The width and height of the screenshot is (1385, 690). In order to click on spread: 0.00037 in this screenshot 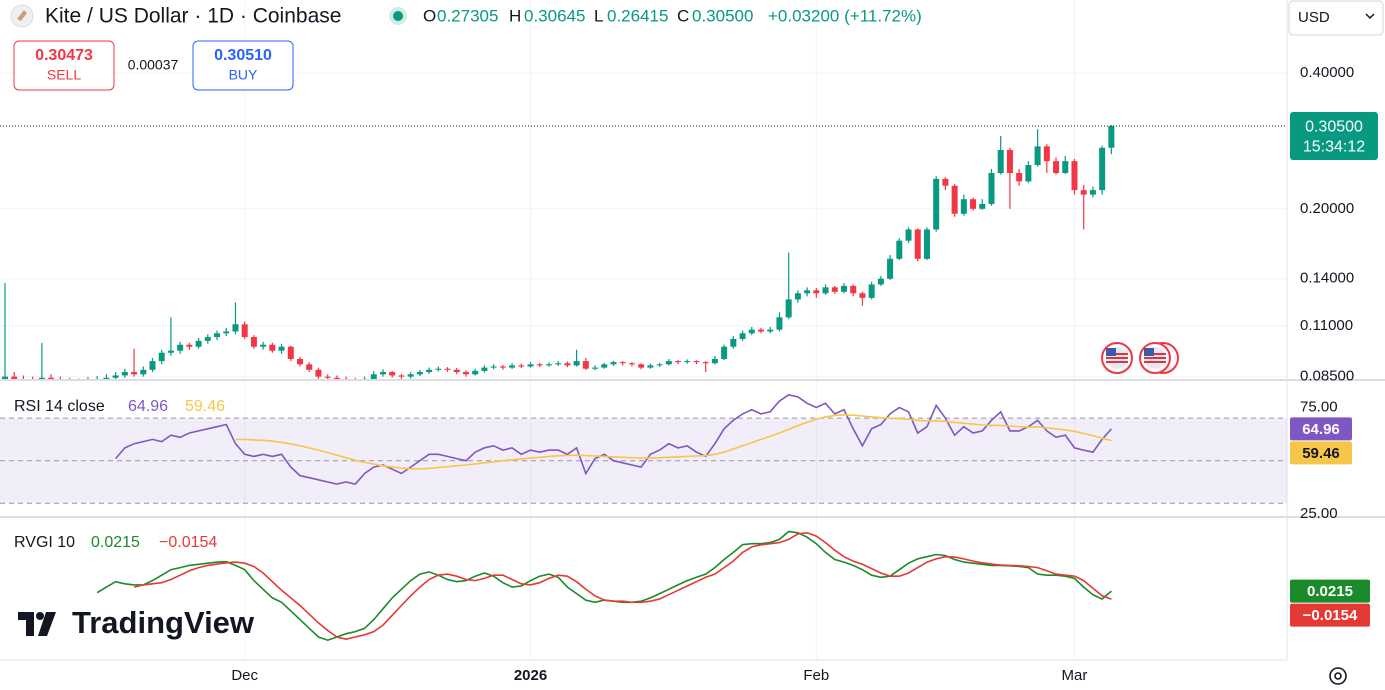, I will do `click(153, 65)`.